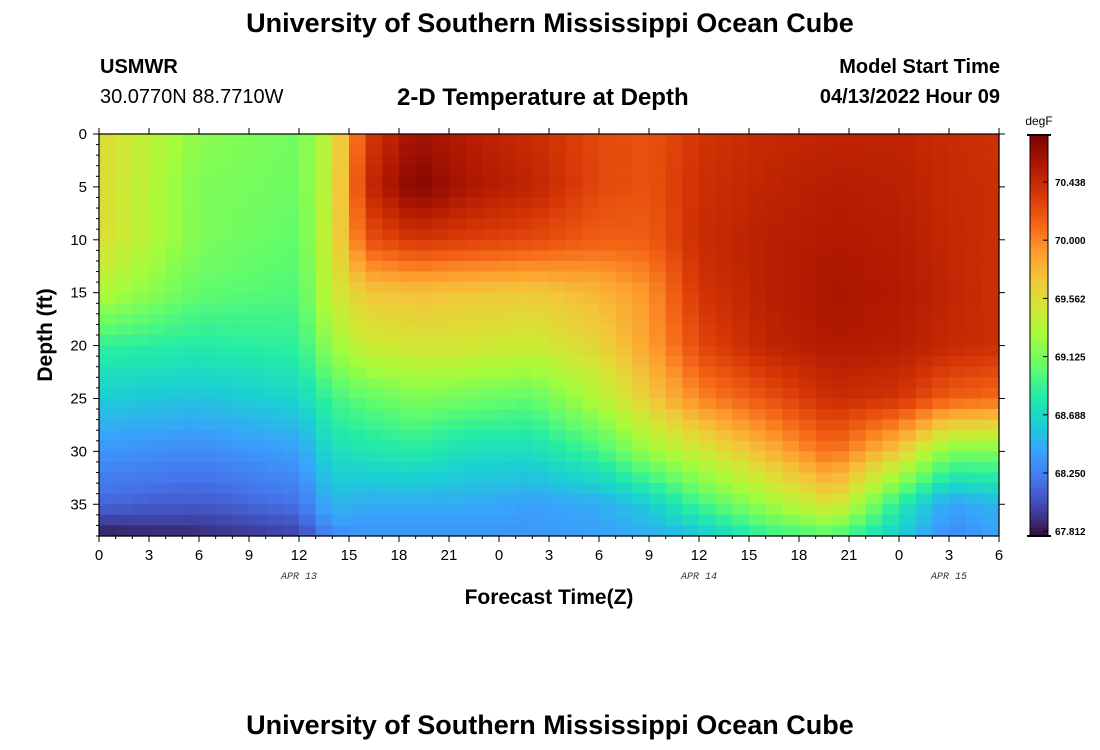 Image resolution: width=1100 pixels, height=750 pixels. Describe the element at coordinates (698, 577) in the screenshot. I see `x-date-label: APR 14` at that location.